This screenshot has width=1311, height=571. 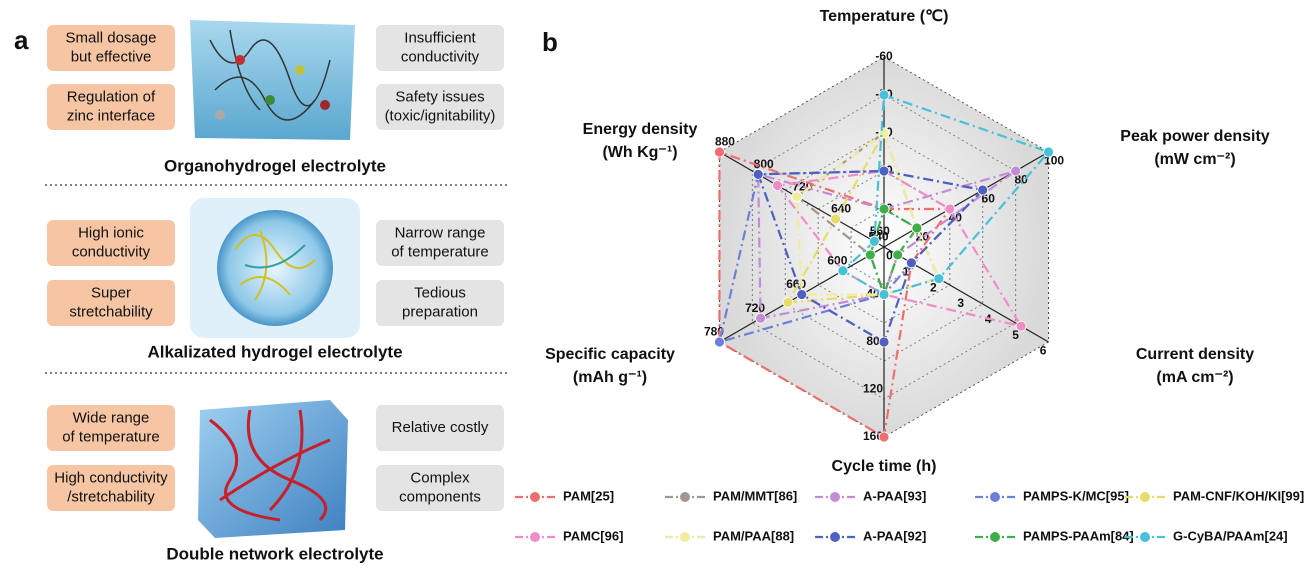 I want to click on box-text: Complex, so click(x=440, y=477).